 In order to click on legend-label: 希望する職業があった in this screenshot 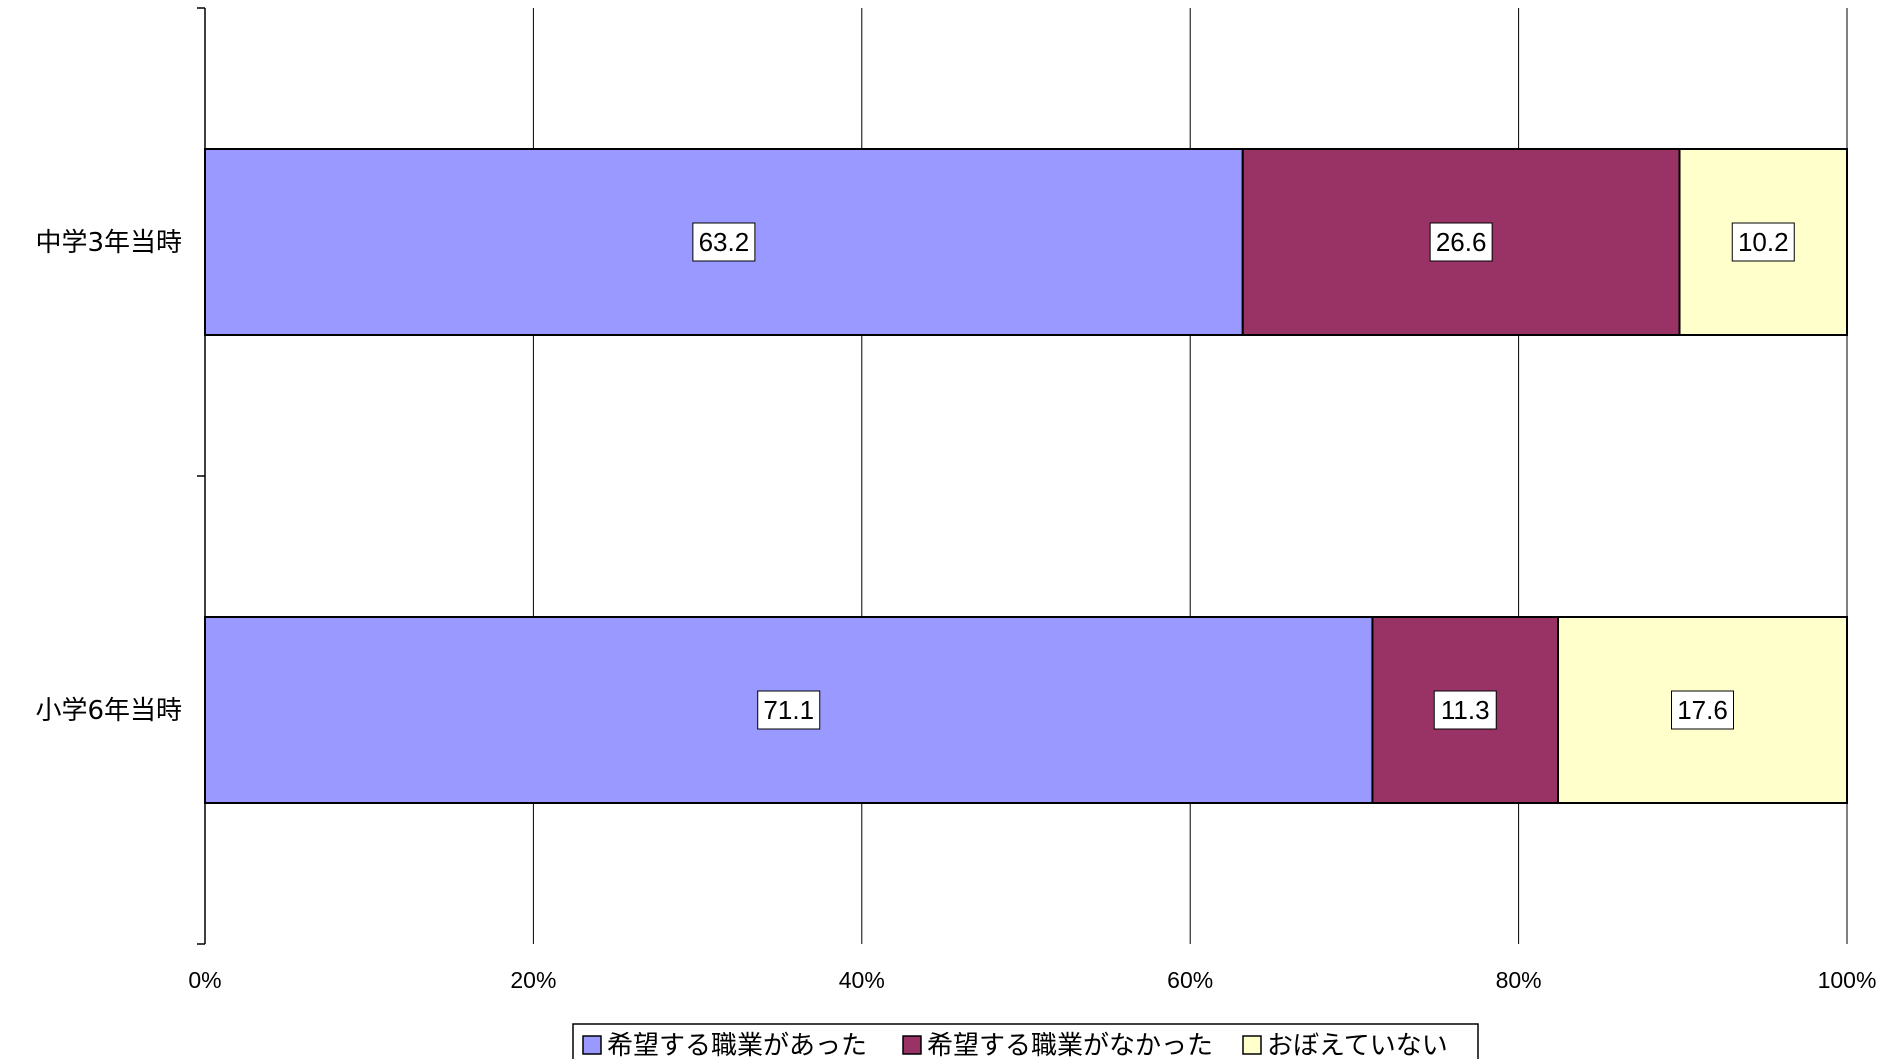, I will do `click(737, 1045)`.